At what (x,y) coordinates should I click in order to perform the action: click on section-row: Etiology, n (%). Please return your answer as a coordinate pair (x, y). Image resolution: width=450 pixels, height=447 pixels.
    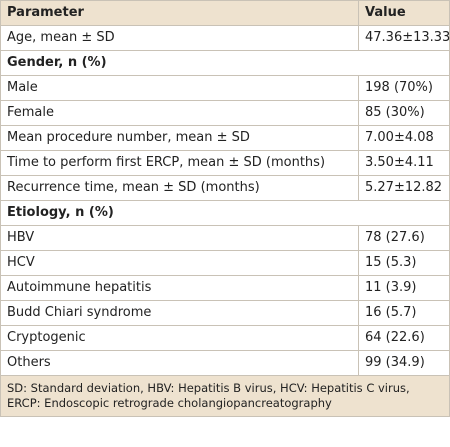
    Looking at the image, I should click on (225, 213).